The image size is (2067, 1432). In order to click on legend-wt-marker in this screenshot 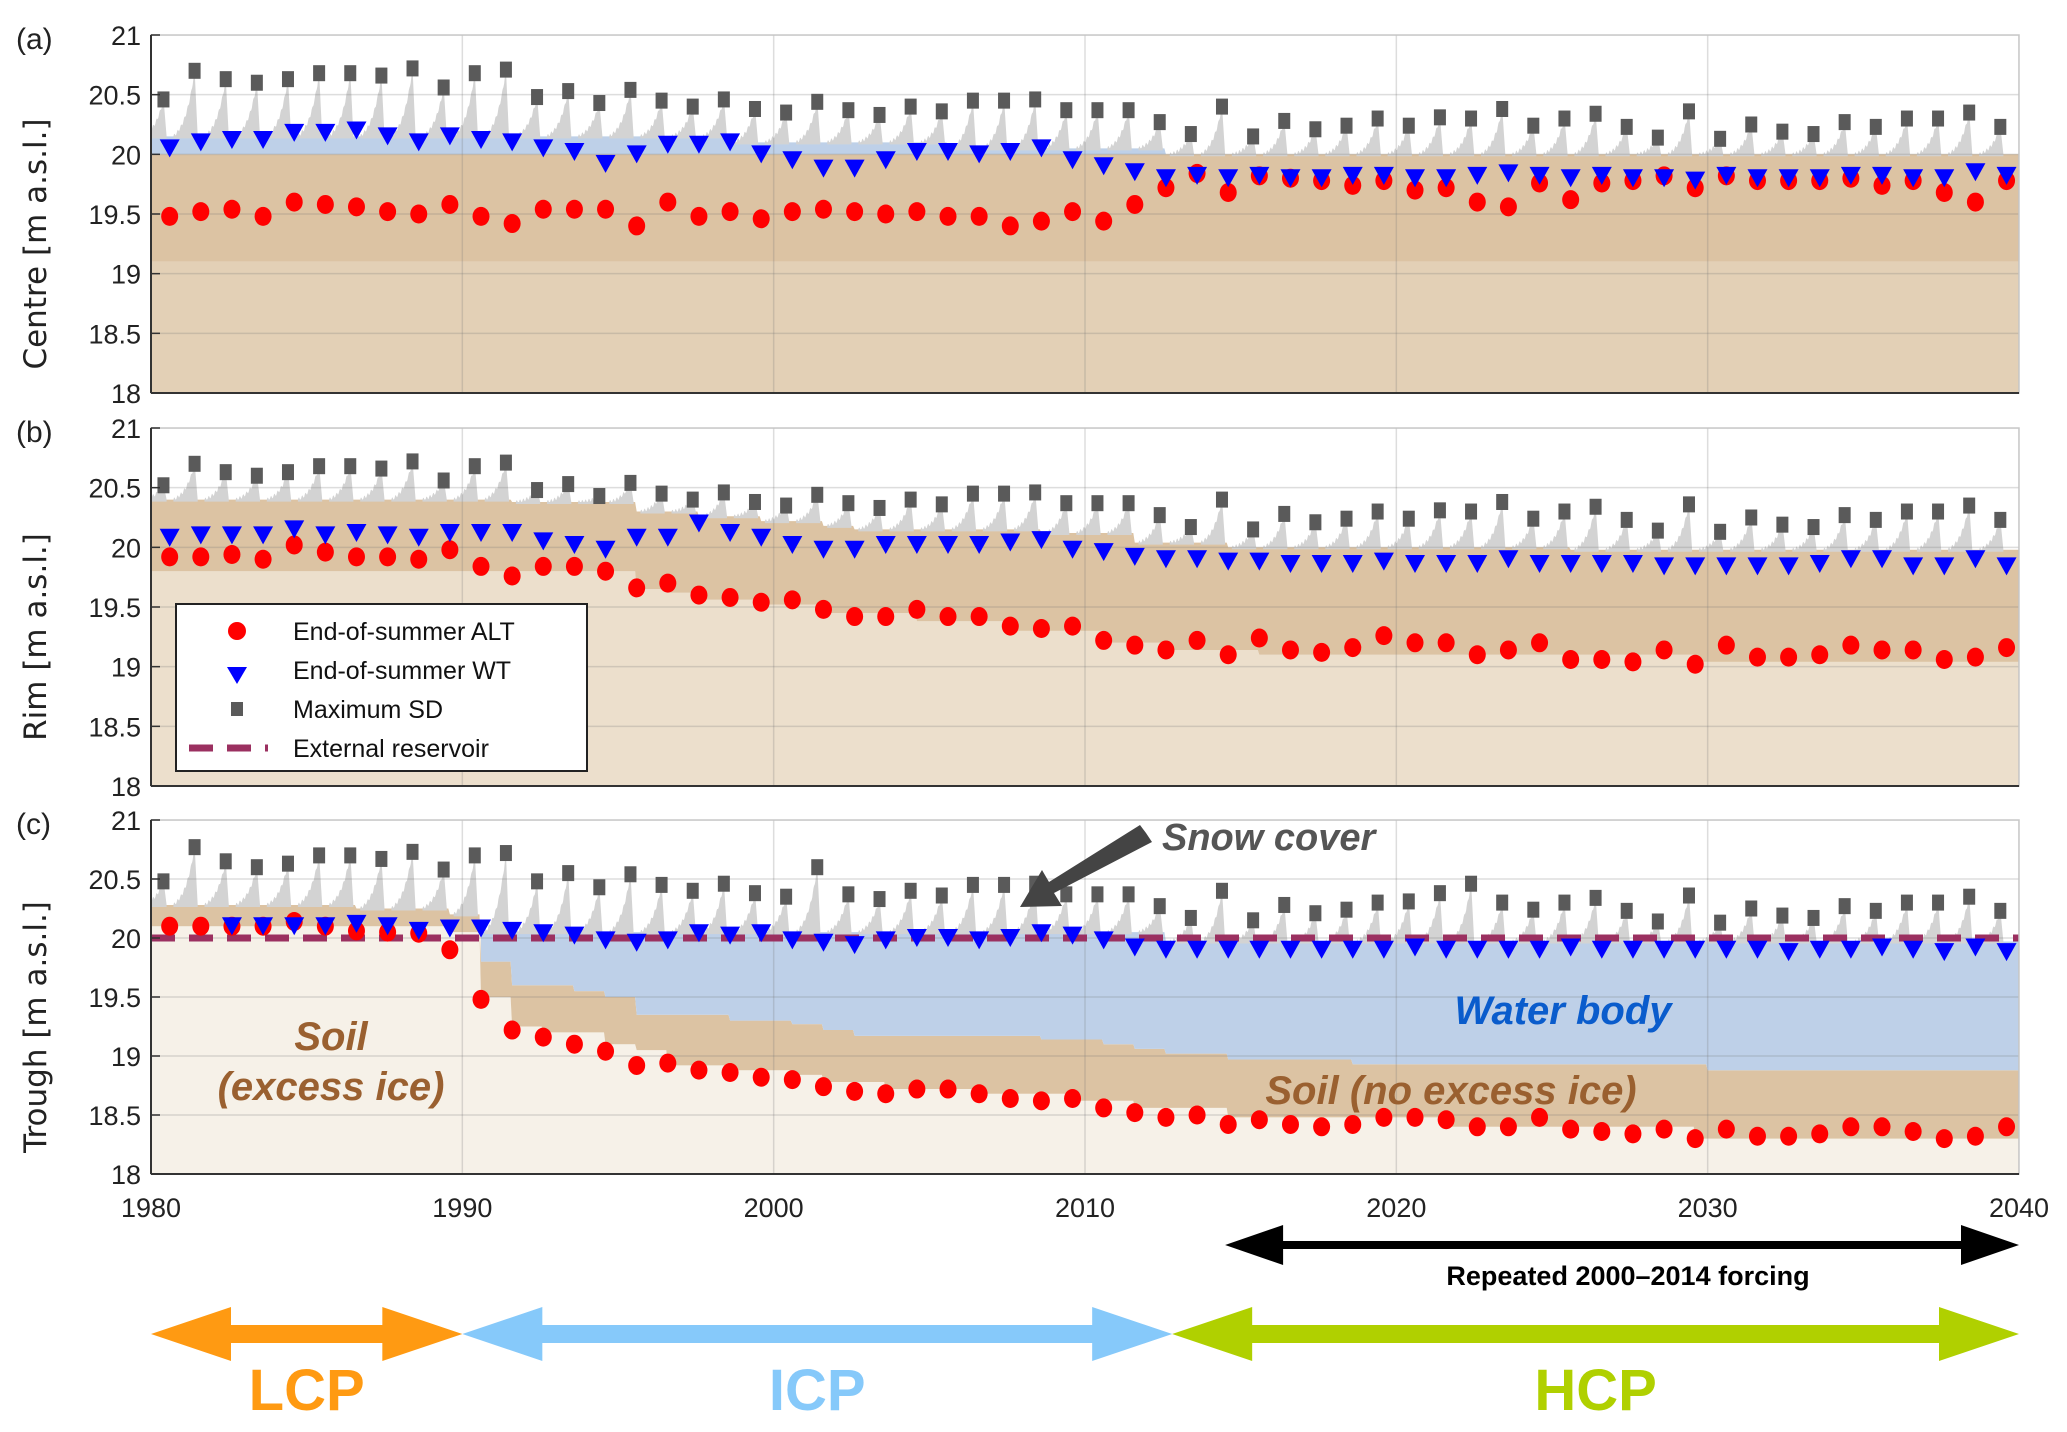, I will do `click(237, 675)`.